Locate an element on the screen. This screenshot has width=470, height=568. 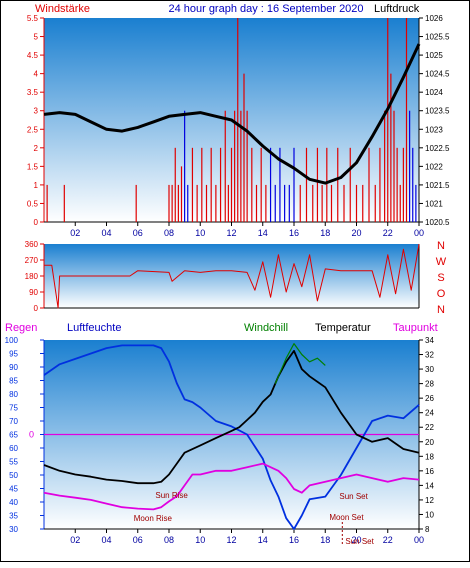
humidity-tick-label: 65 is located at coordinates (13, 435).